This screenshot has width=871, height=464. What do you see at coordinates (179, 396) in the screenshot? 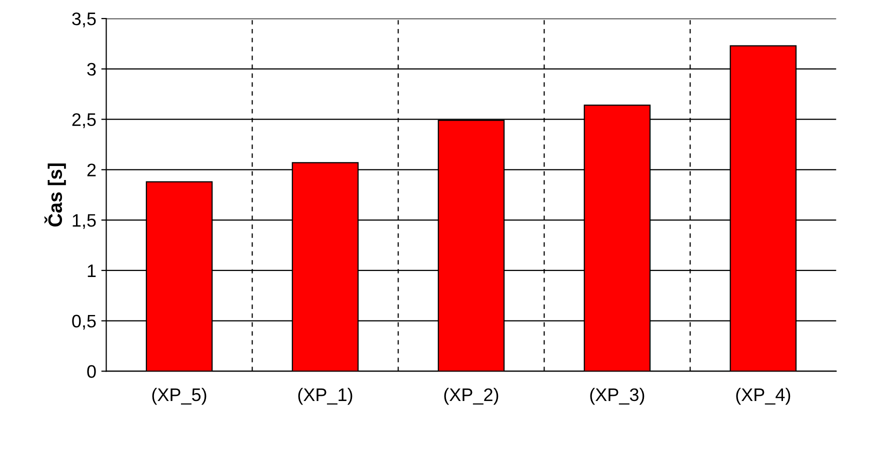
I see `x-tick-label: (XP_5)` at bounding box center [179, 396].